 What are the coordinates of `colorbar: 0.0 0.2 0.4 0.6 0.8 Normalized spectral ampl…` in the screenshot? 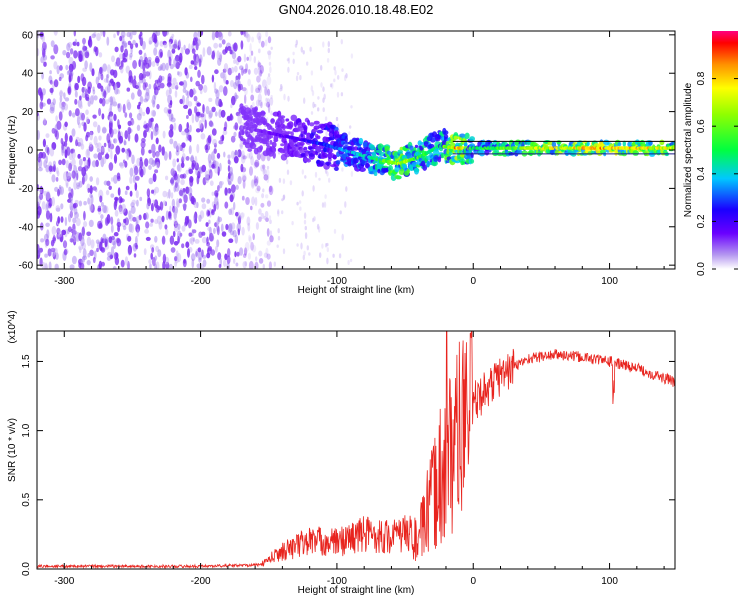 It's located at (710, 153).